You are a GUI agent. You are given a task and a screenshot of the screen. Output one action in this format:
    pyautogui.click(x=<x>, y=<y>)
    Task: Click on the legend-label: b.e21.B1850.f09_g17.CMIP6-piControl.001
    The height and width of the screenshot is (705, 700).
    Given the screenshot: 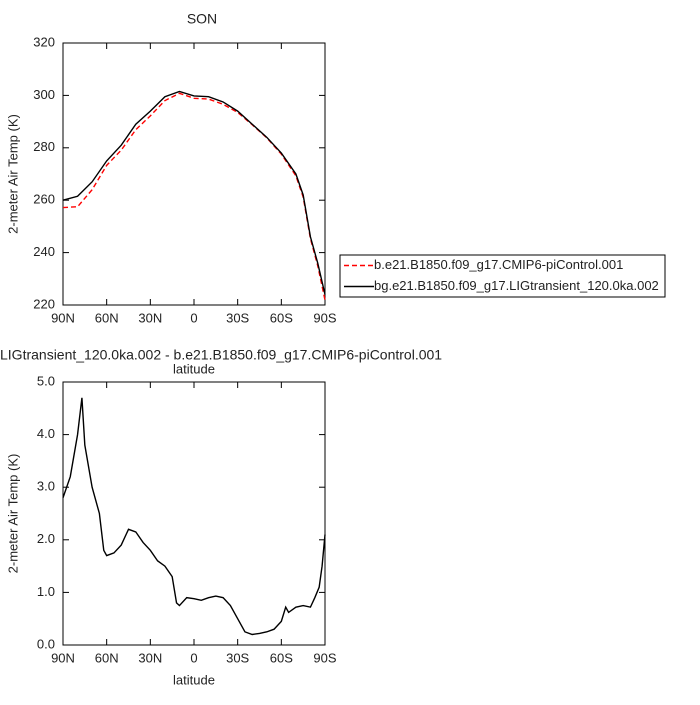 What is the action you would take?
    pyautogui.click(x=498, y=264)
    